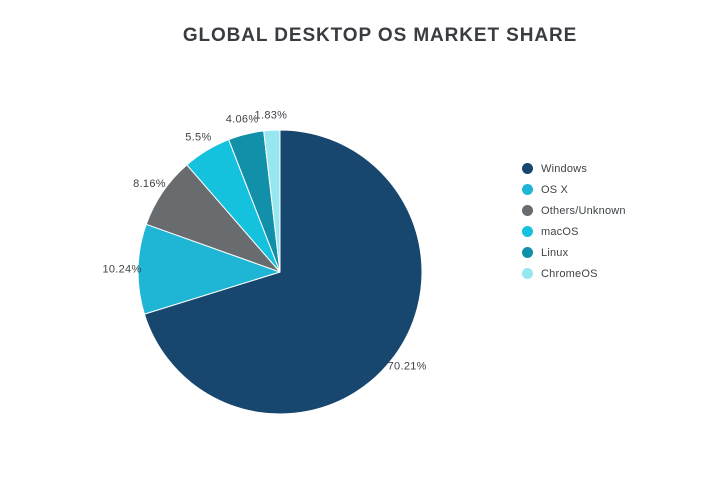 This screenshot has width=724, height=478. I want to click on slice-label-windows: 70.21%, so click(407, 367).